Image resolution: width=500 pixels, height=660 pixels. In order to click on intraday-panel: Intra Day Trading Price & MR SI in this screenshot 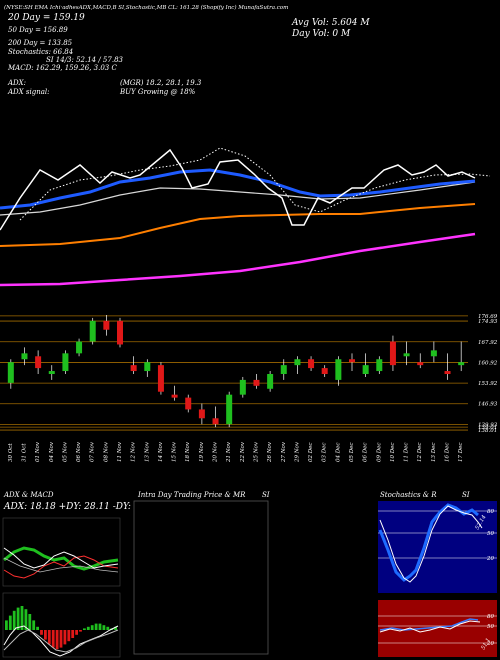, I will do `click(201, 573)`.